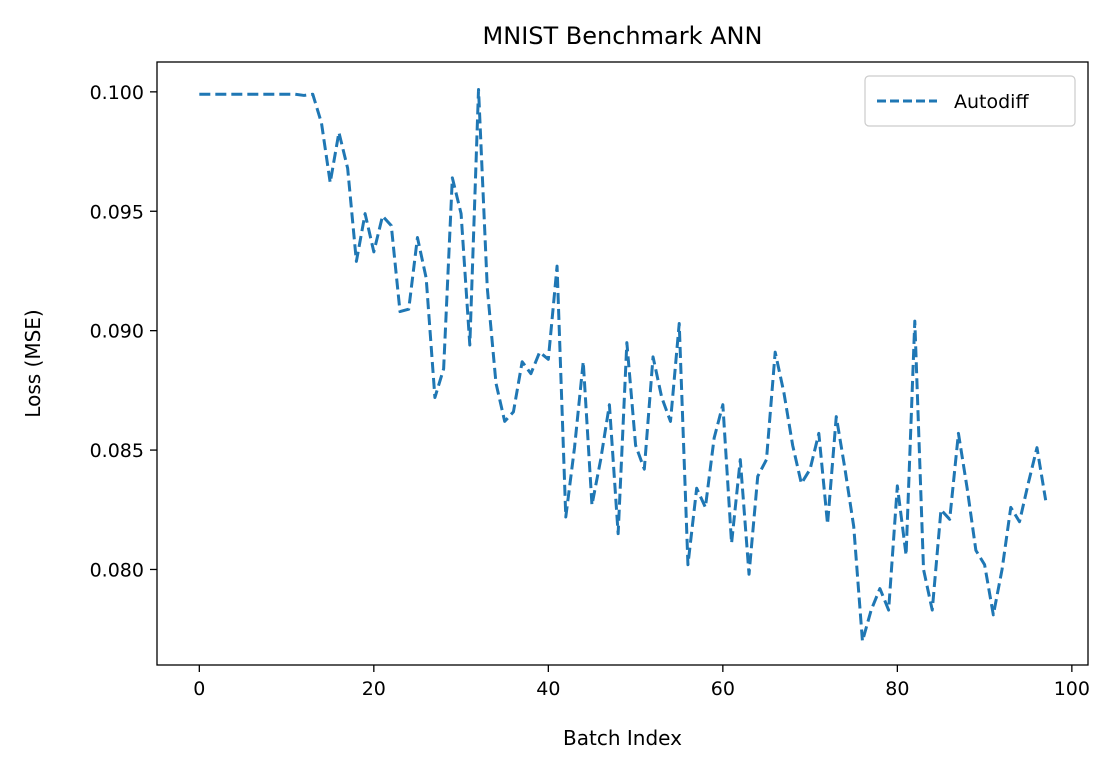  I want to click on y-tick-label: 0.085, so click(117, 451).